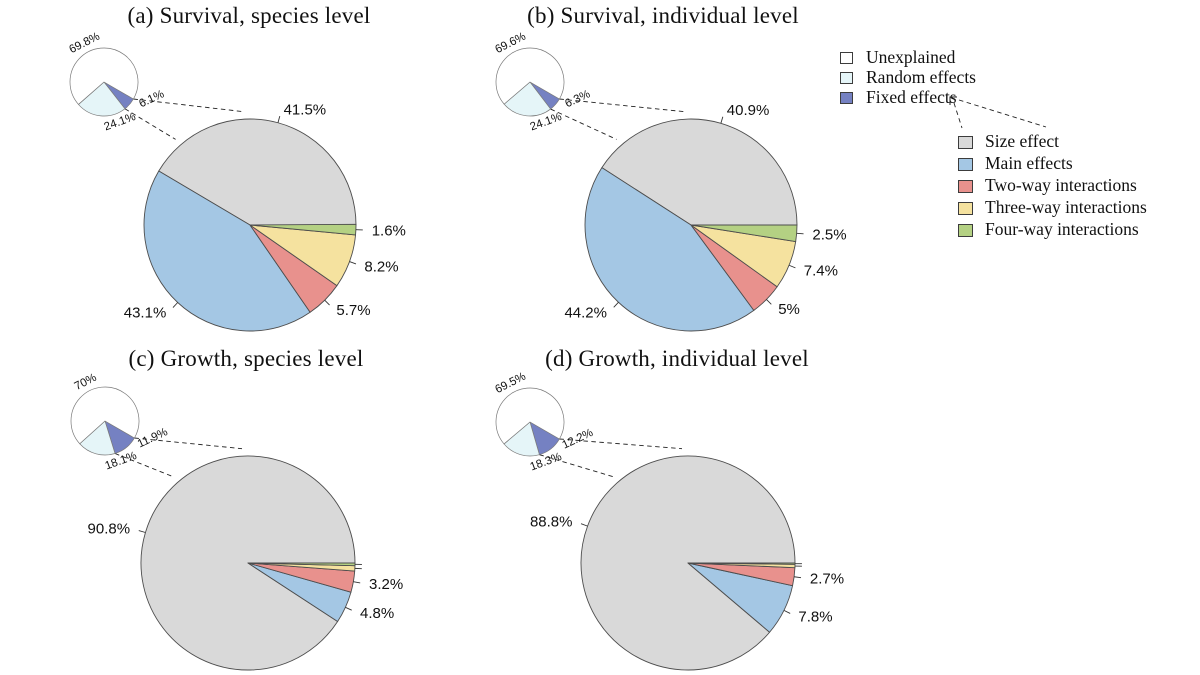 The width and height of the screenshot is (1200, 675). What do you see at coordinates (577, 439) in the screenshot?
I see `panel-d-inset-label-2: 12.2%` at bounding box center [577, 439].